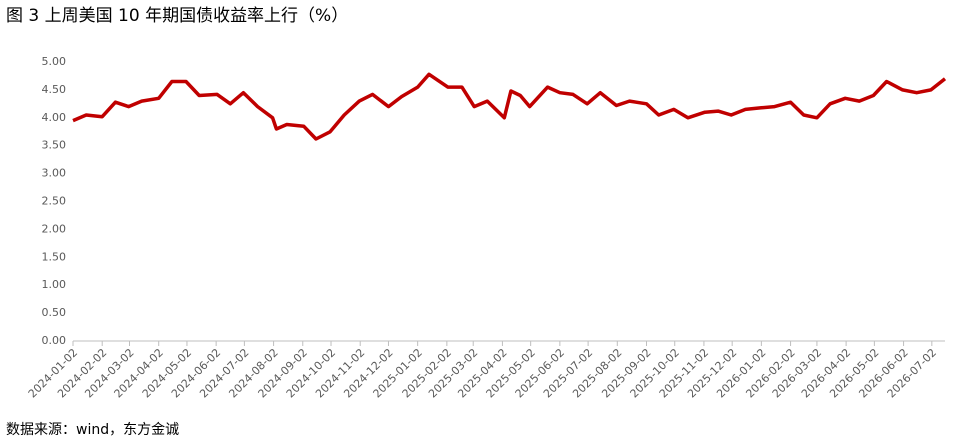 The image size is (978, 443). What do you see at coordinates (54, 117) in the screenshot?
I see `y-tick-label: 4.00` at bounding box center [54, 117].